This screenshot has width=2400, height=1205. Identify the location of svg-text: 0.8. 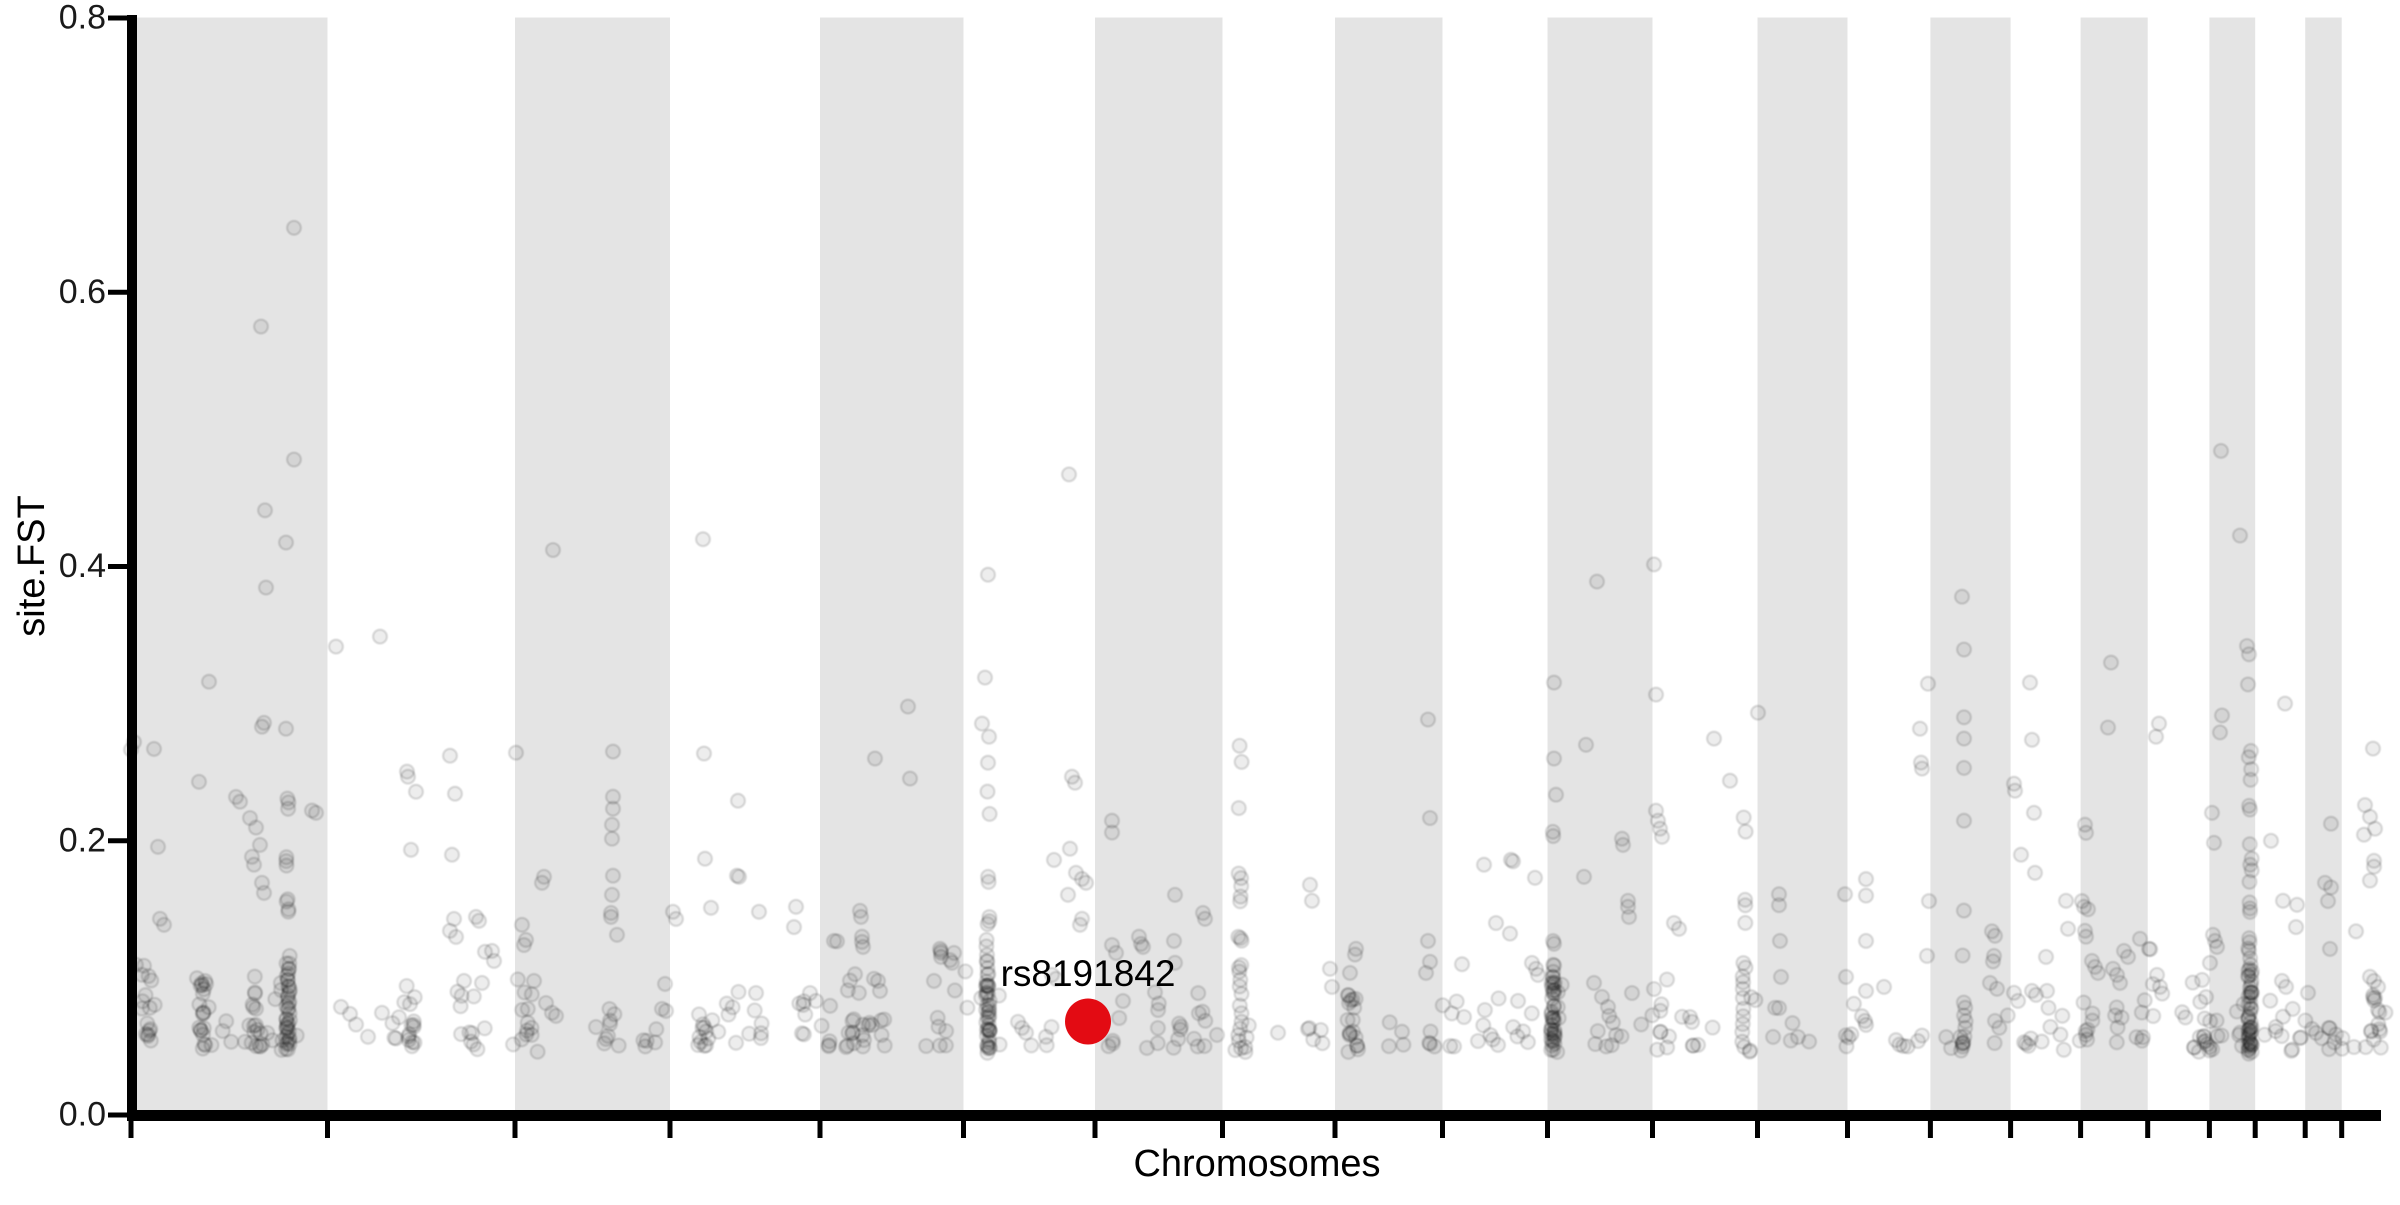
(82, 18).